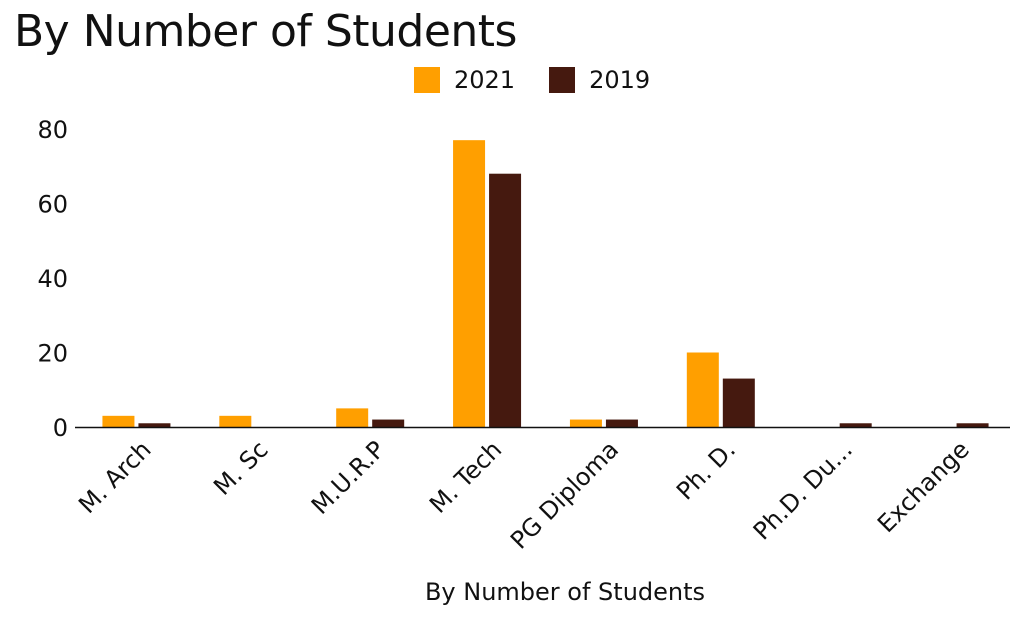 The image size is (1010, 622). I want to click on x-tick-label: M. Tech, so click(465, 476).